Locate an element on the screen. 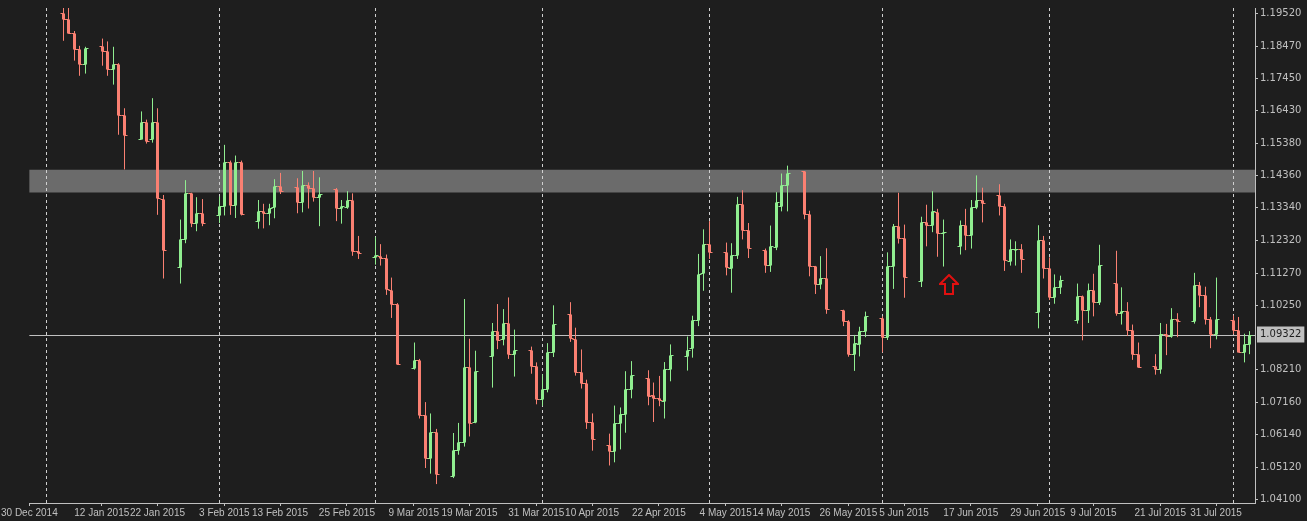 The height and width of the screenshot is (521, 1307). x-tick-label: 5 Jun 2015 is located at coordinates (904, 512).